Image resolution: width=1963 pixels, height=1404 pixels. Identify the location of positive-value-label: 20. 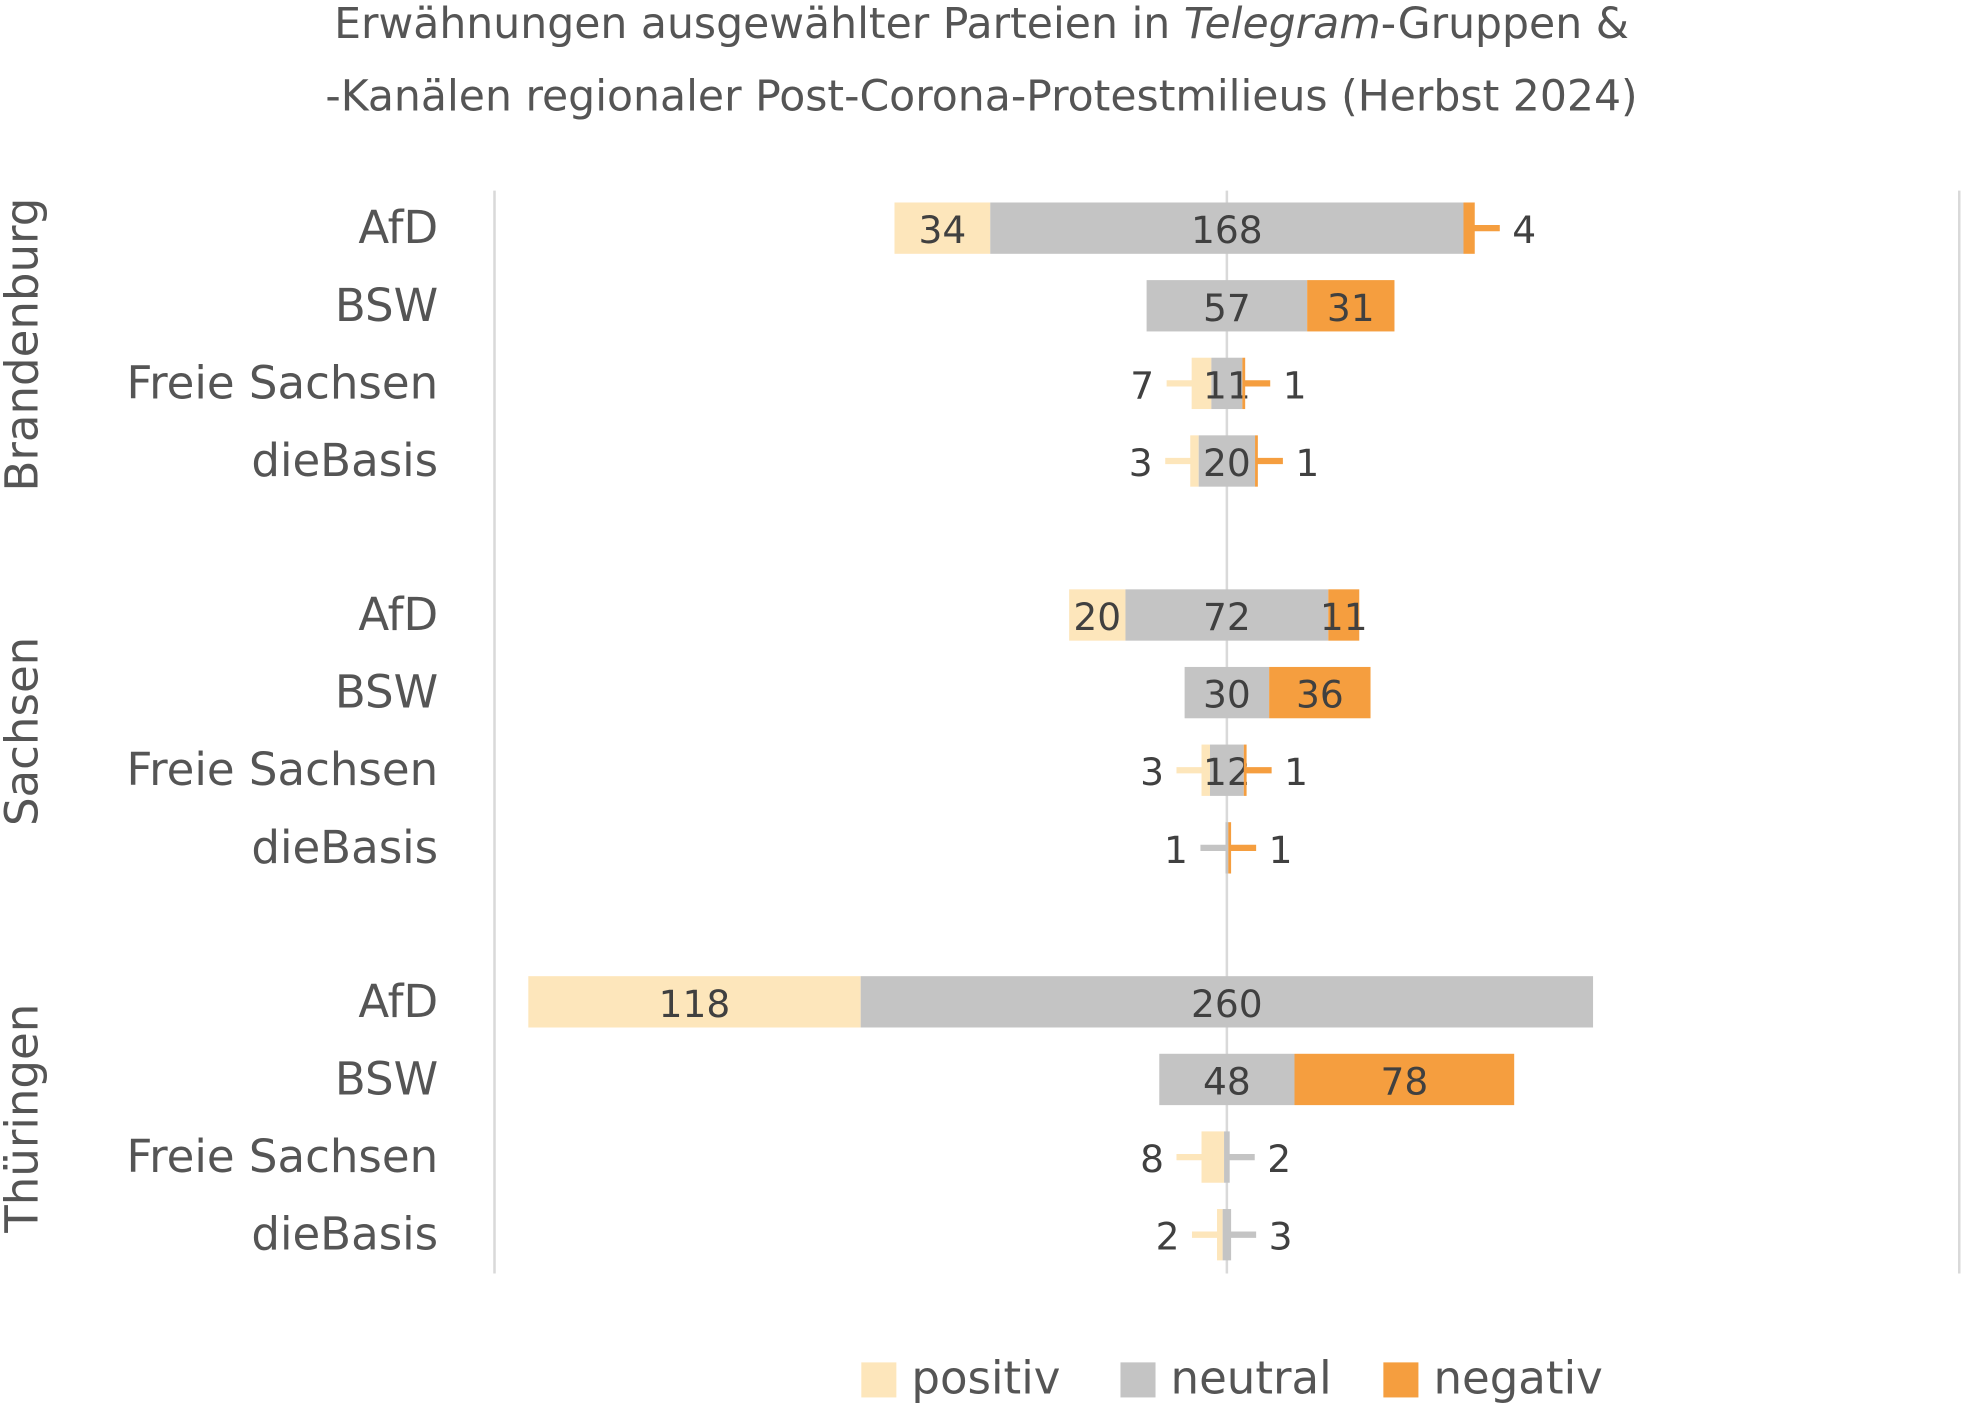
(1097, 617).